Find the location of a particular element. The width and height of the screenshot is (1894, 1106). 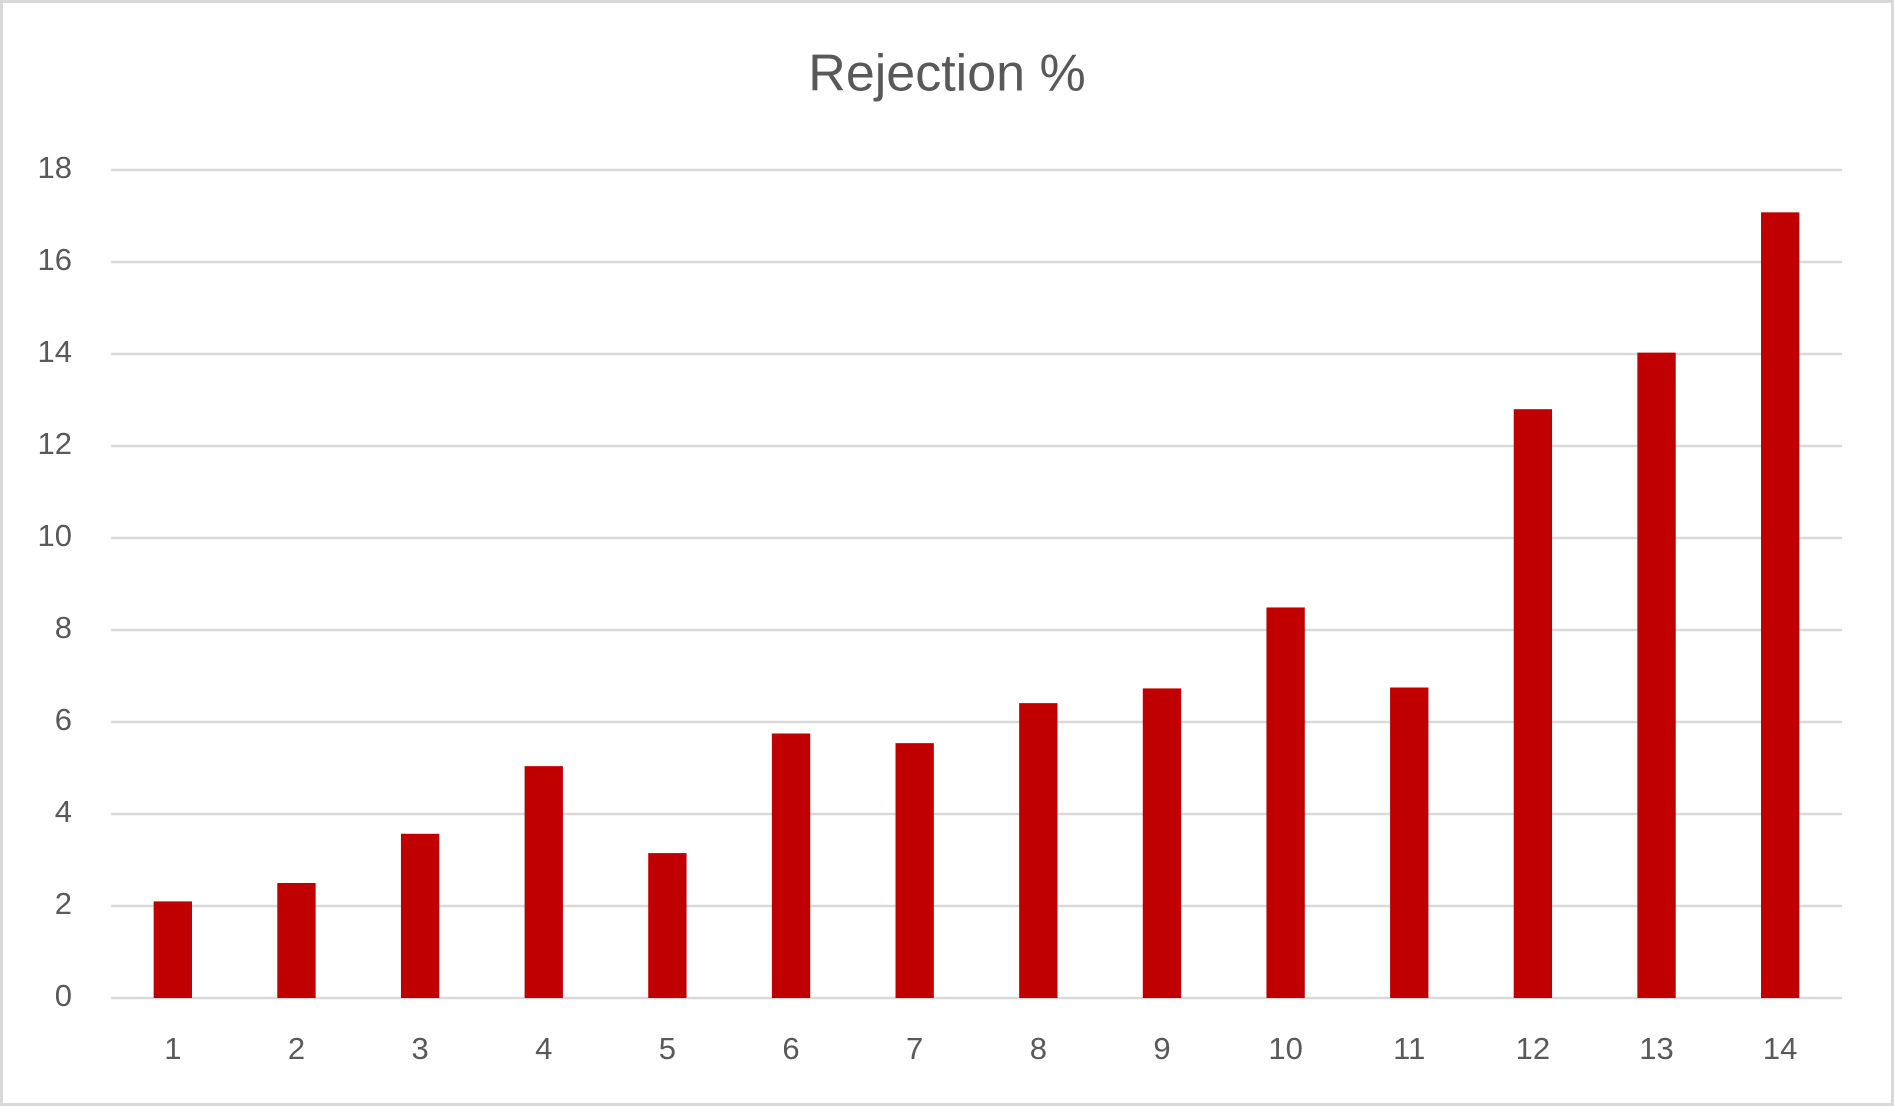

x-tick-label: 4 is located at coordinates (543, 1048).